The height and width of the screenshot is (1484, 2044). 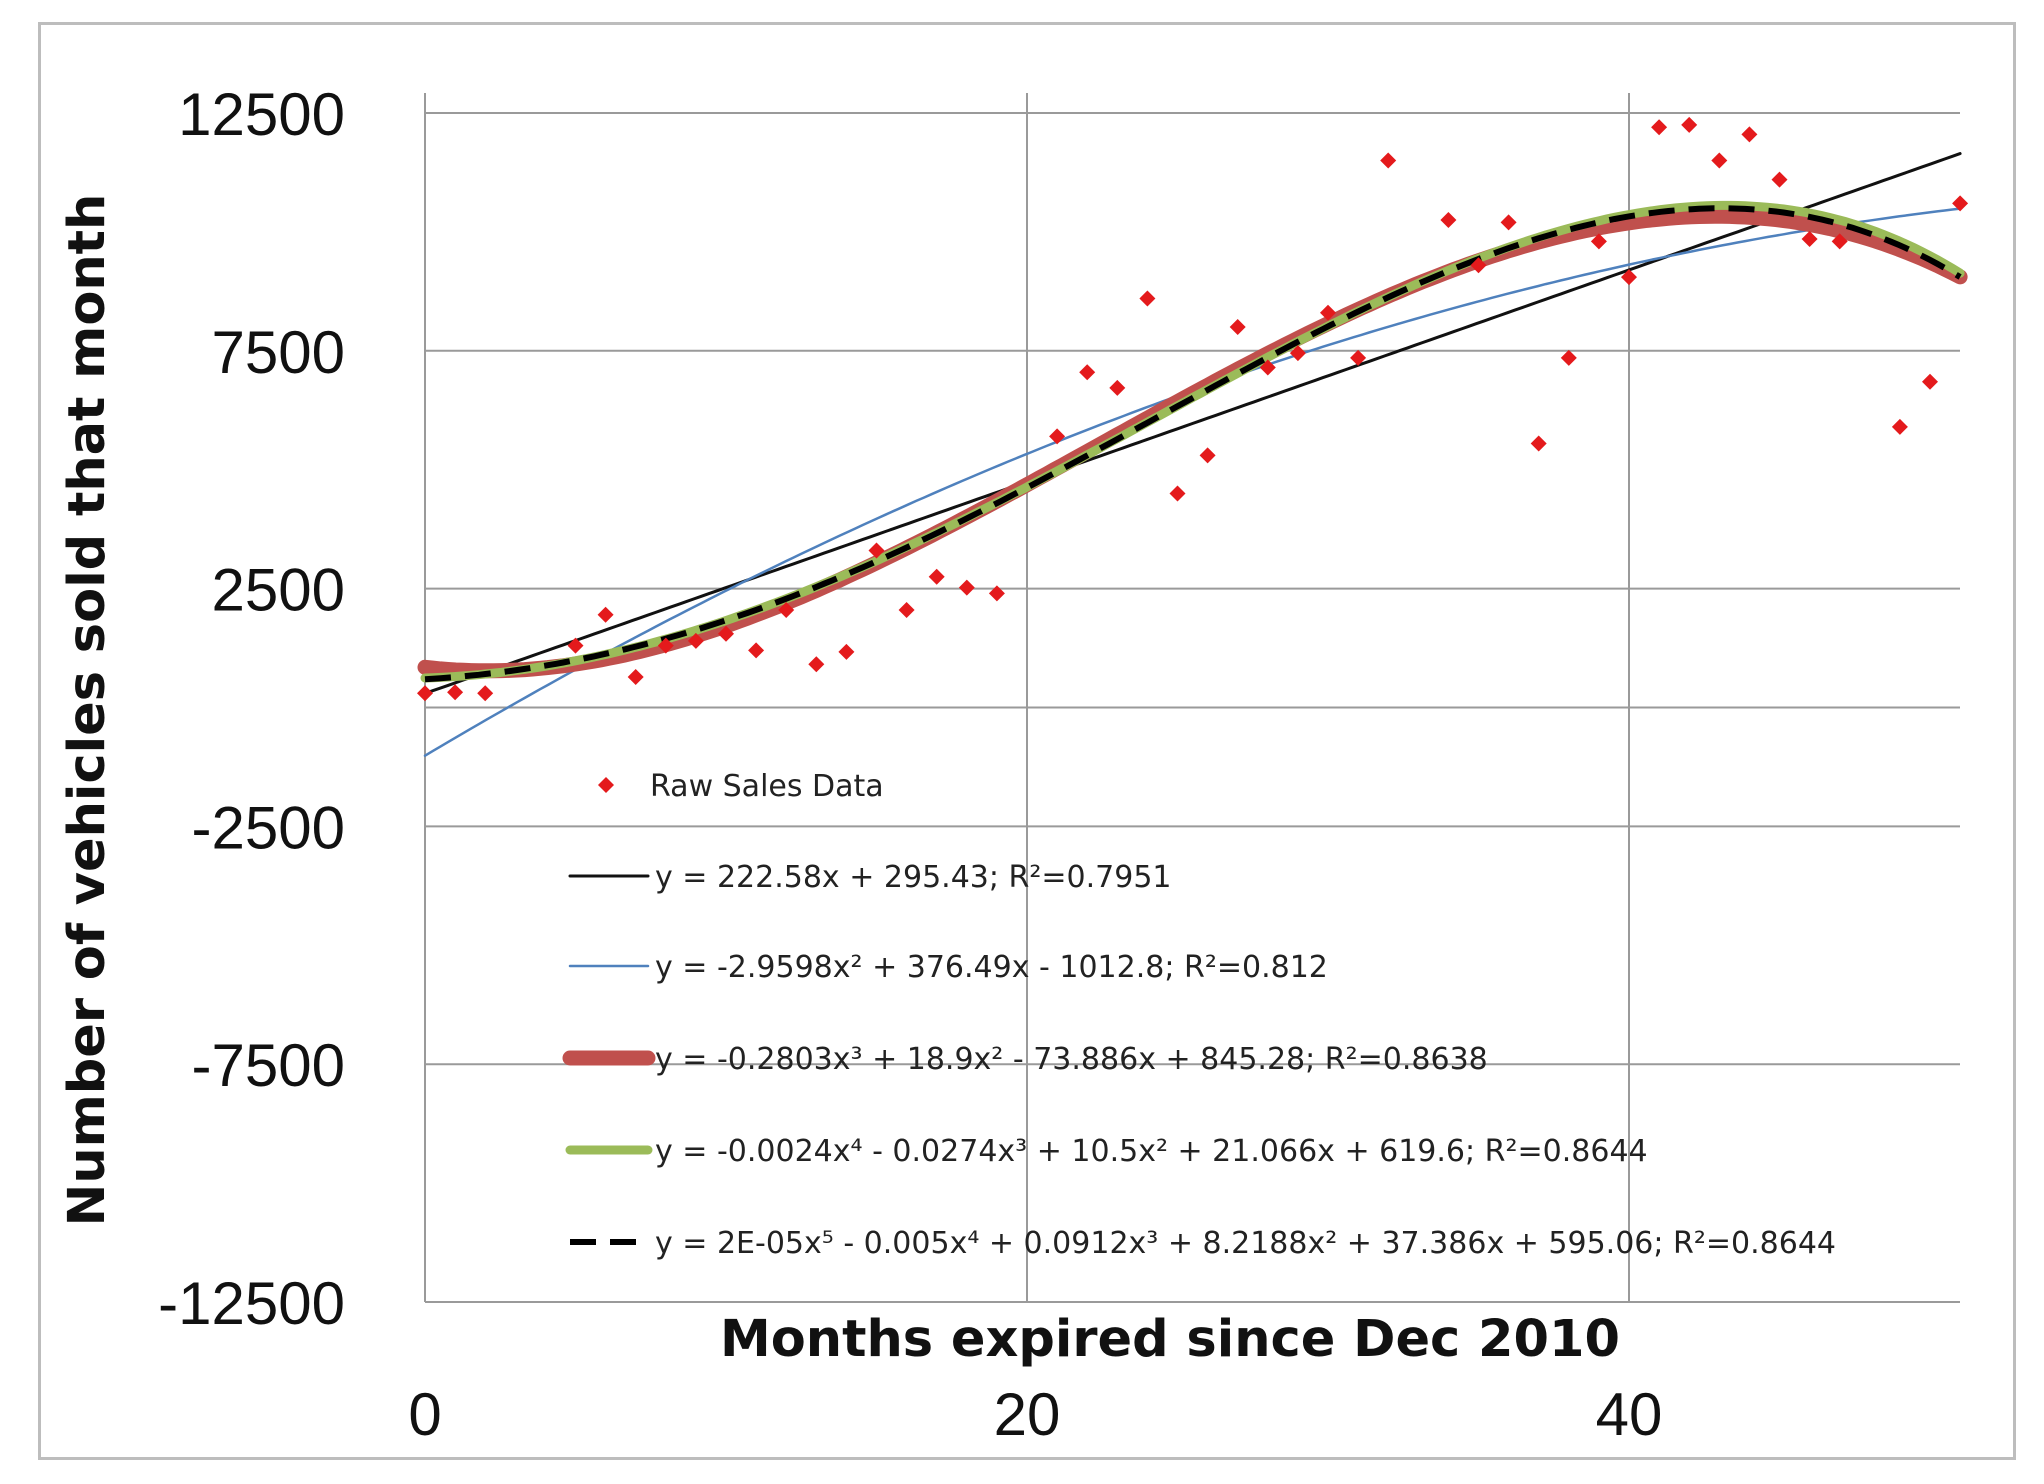 I want to click on y-tick-label: -7500, so click(x=268, y=1065).